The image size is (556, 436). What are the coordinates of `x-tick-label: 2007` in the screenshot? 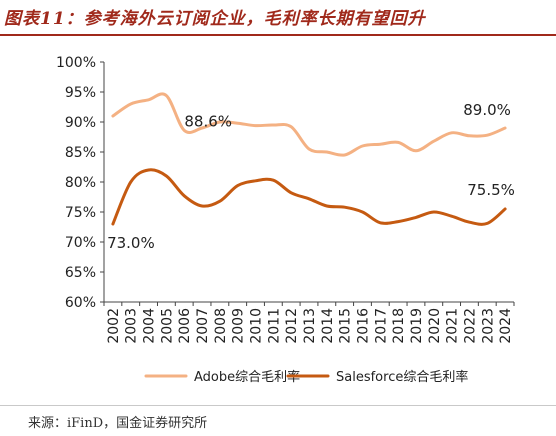 It's located at (203, 326).